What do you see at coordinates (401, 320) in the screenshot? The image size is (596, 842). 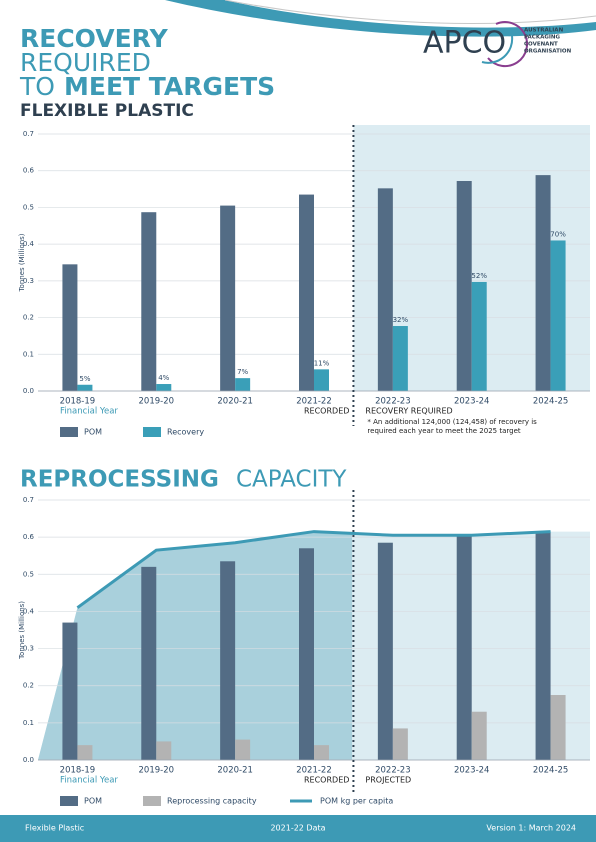 I see `rate-label: 32%` at bounding box center [401, 320].